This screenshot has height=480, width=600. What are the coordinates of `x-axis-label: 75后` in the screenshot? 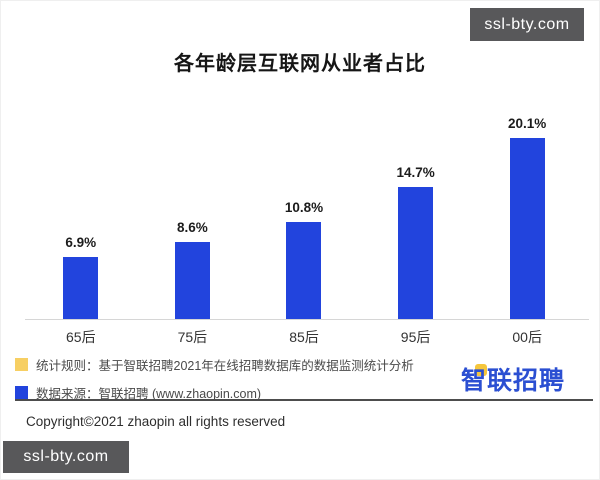 It's located at (192, 337).